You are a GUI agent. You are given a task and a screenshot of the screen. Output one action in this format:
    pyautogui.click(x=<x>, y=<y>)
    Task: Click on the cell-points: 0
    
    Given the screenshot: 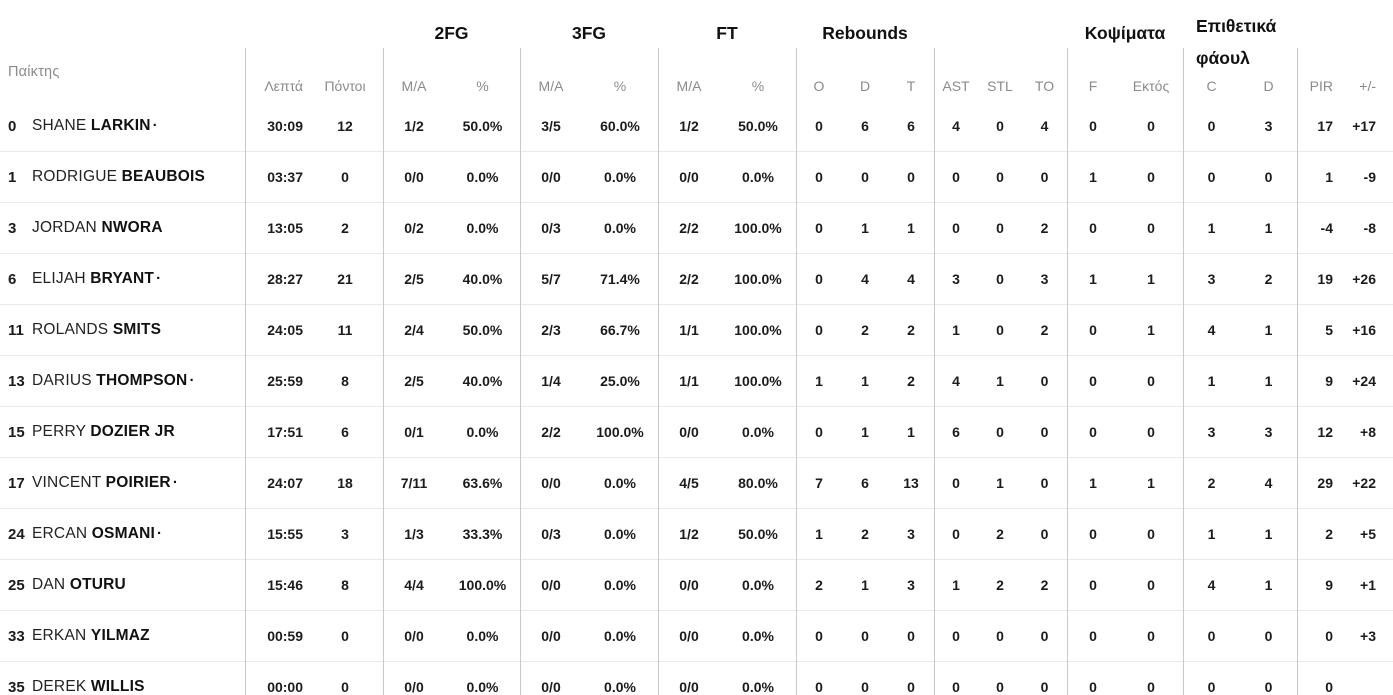 What is the action you would take?
    pyautogui.click(x=345, y=687)
    